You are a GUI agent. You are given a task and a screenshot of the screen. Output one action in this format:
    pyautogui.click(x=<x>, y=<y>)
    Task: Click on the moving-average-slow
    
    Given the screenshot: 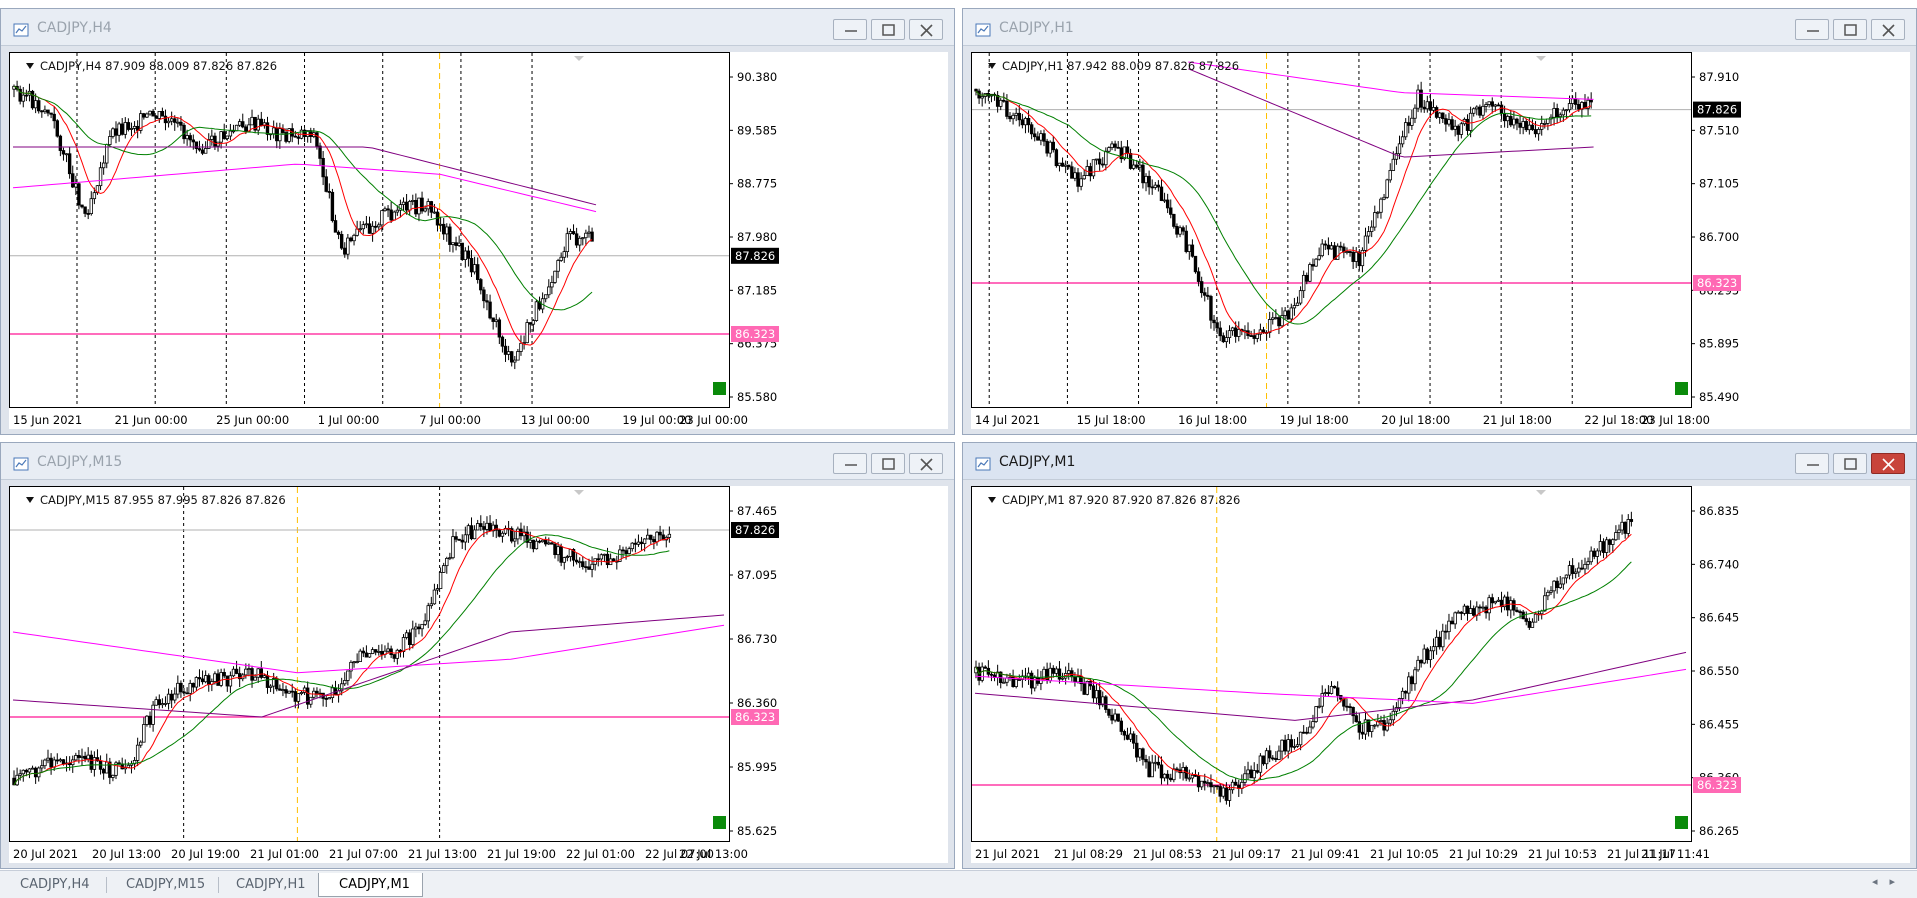 What is the action you would take?
    pyautogui.click(x=1391, y=113)
    